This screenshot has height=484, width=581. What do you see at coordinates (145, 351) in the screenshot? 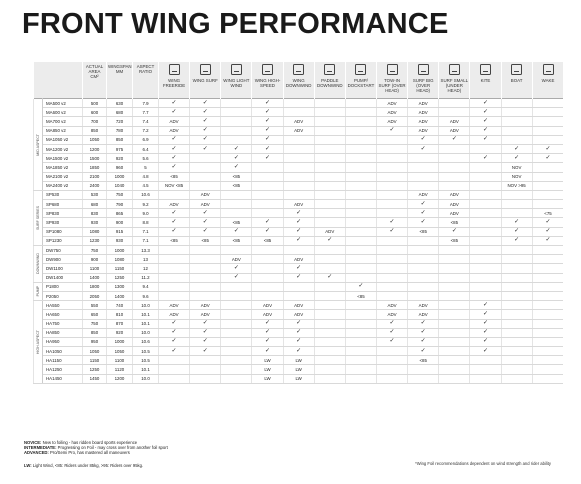
I see `table-cell: 10.5` at bounding box center [145, 351].